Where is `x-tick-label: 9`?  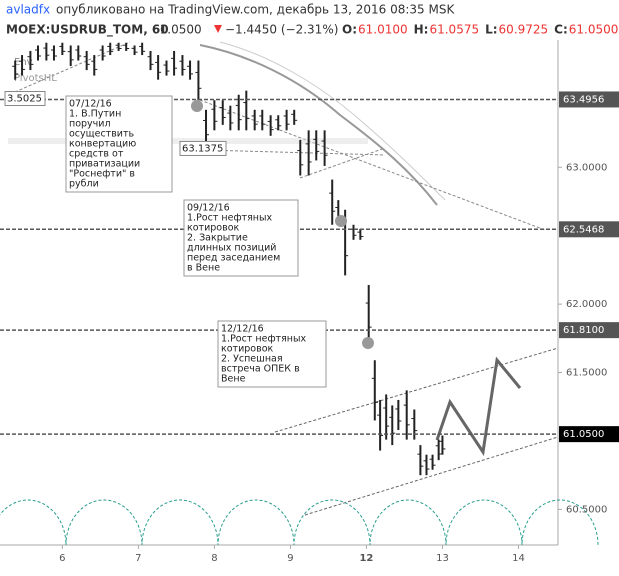 x-tick-label: 9 is located at coordinates (290, 558).